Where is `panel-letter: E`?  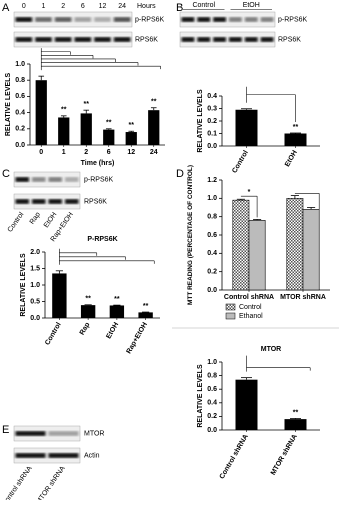 panel-letter: E is located at coordinates (5, 430).